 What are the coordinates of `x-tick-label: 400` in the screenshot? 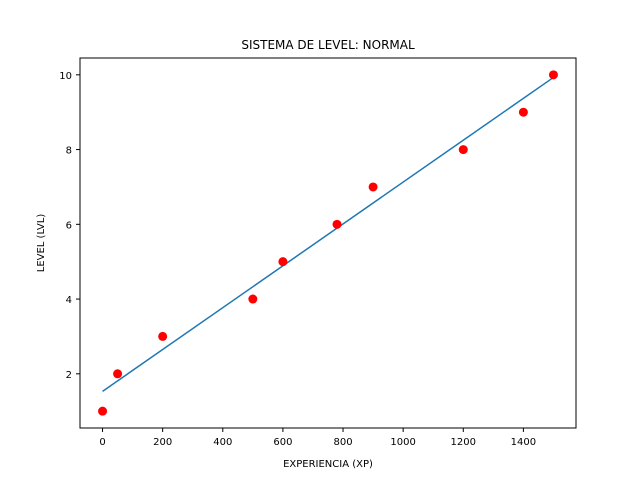 It's located at (222, 442).